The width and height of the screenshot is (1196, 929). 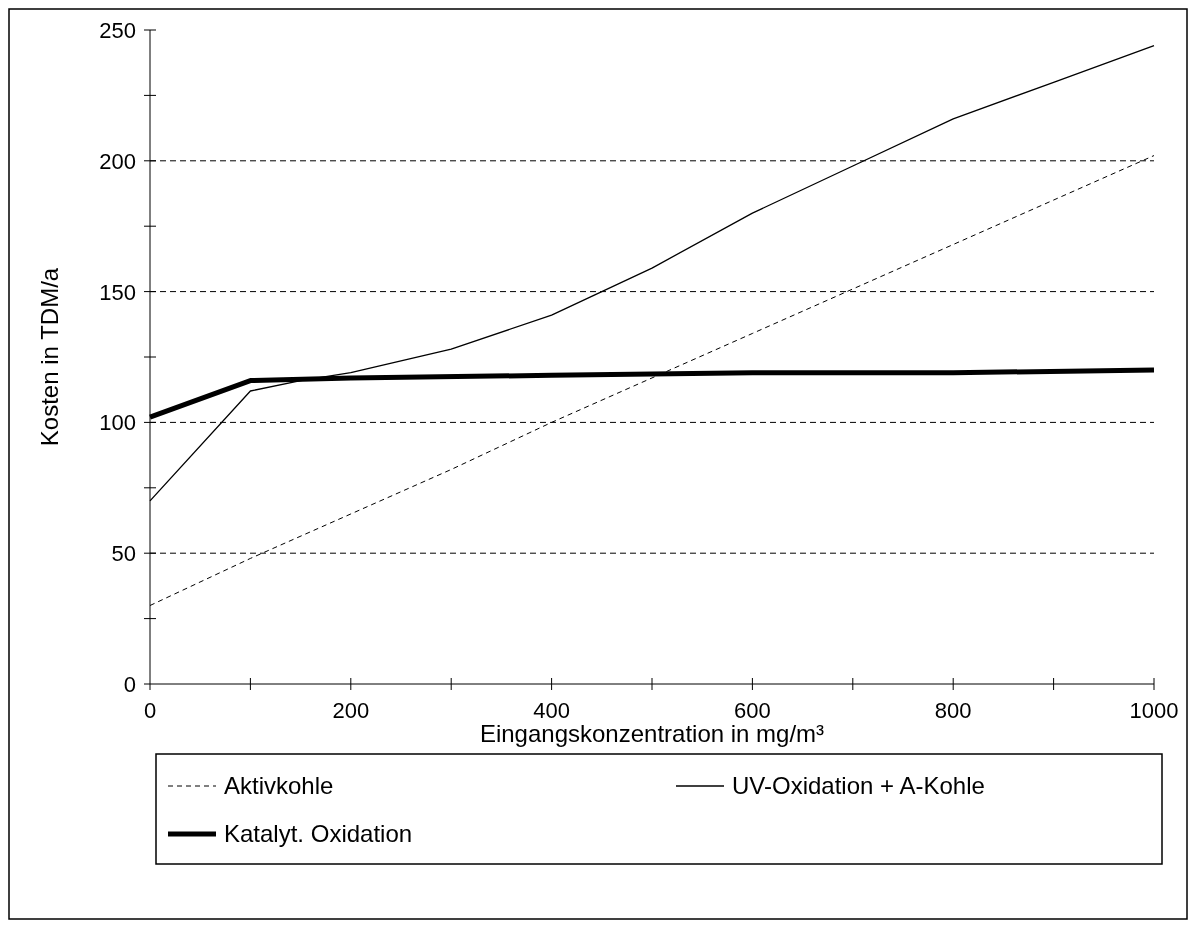 I want to click on y-tick-label: 150, so click(x=117, y=292).